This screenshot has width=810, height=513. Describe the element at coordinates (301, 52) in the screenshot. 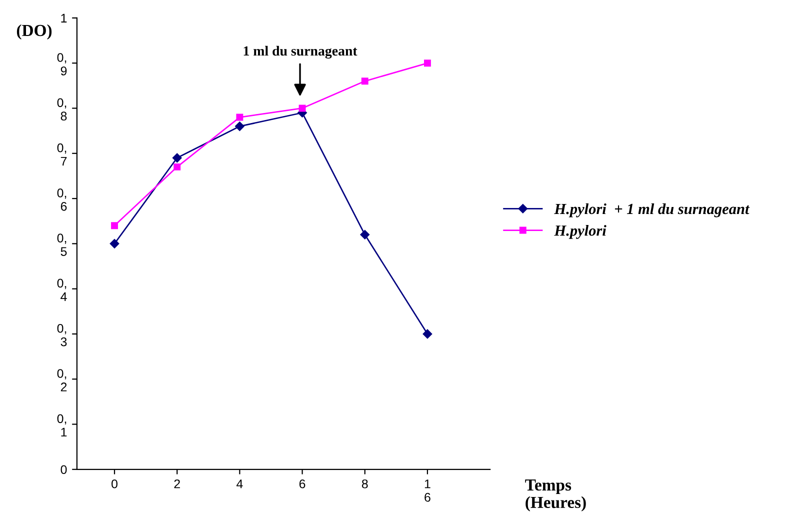

I see `annotation: 1 ml du surnageant` at that location.